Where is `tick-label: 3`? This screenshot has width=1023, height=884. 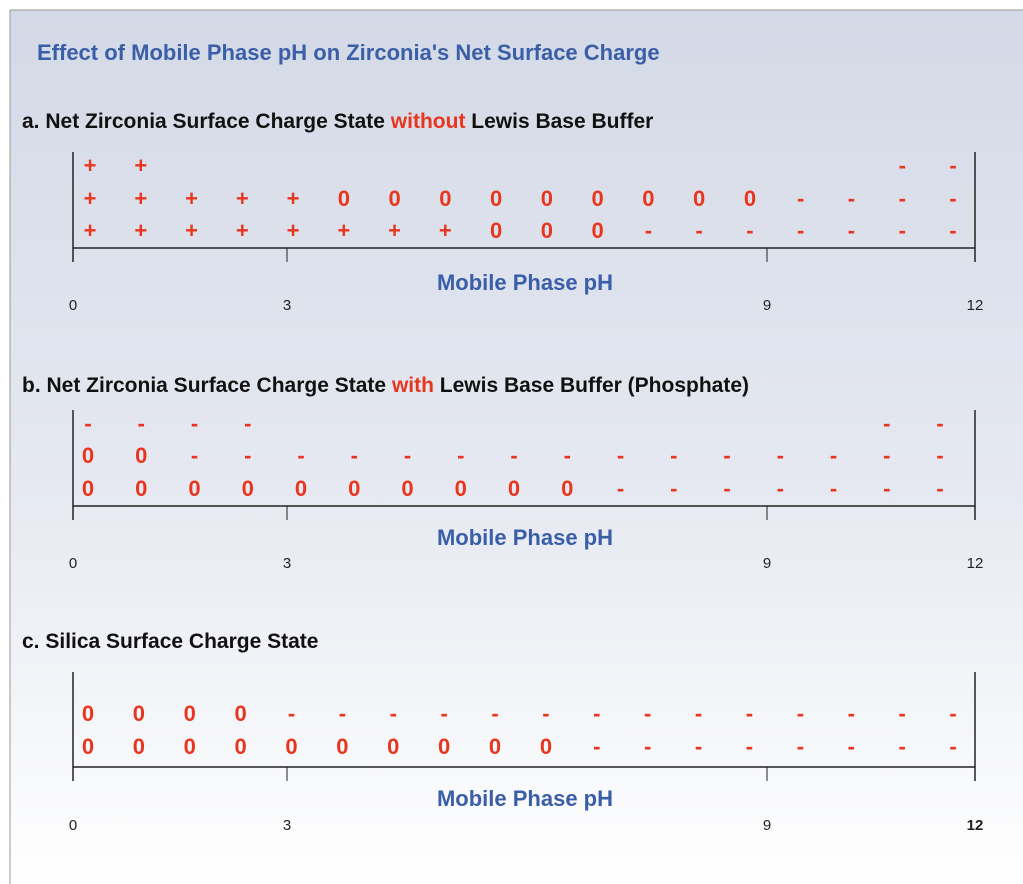
tick-label: 3 is located at coordinates (287, 825).